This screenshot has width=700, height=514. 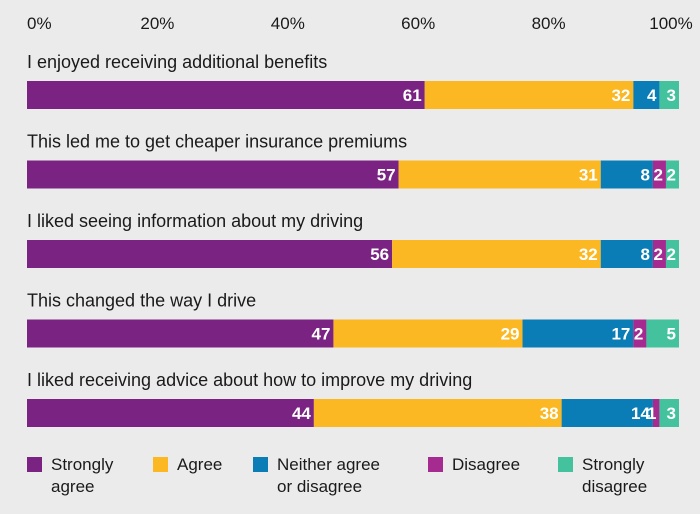 I want to click on data-label: 14, so click(x=640, y=413).